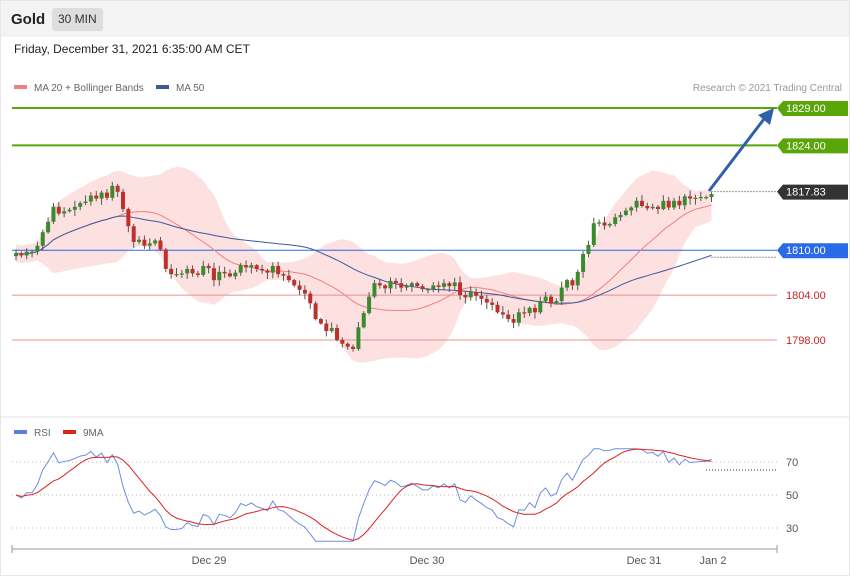  I want to click on level-label: 1798.00, so click(806, 341).